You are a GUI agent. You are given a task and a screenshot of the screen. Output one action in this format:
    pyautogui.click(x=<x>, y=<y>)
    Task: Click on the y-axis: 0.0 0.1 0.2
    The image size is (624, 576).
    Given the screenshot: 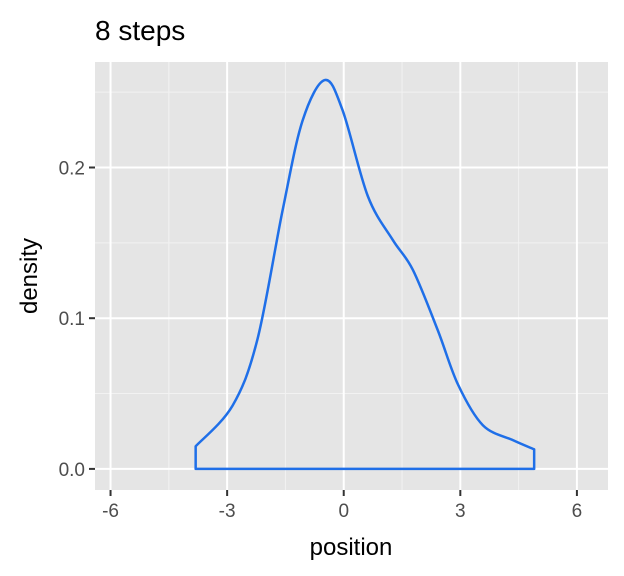 What is the action you would take?
    pyautogui.click(x=77, y=319)
    